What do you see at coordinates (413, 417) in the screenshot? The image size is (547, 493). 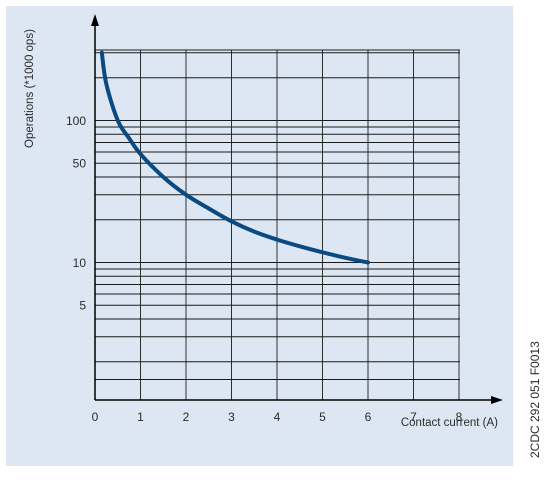 I see `x-tick-label: 7` at bounding box center [413, 417].